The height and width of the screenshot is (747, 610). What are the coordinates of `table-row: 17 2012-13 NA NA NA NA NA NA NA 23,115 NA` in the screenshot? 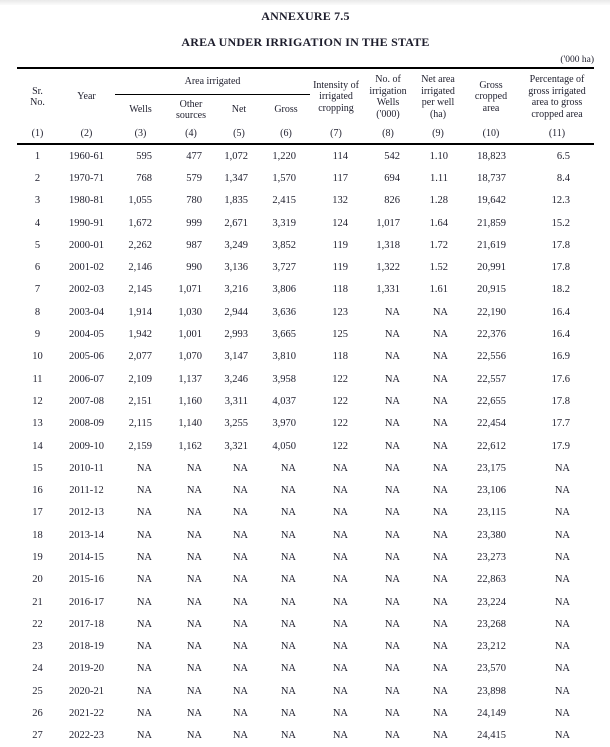 It's located at (305, 513).